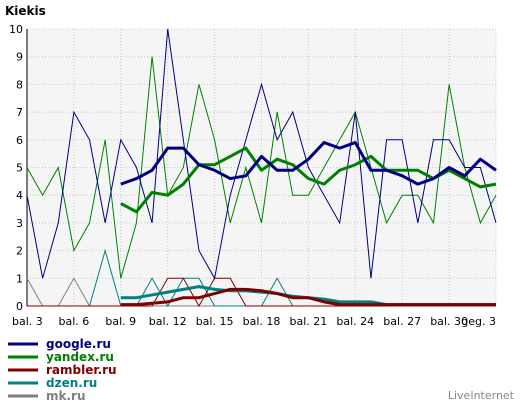  What do you see at coordinates (16, 29) in the screenshot?
I see `y-tick-label: 10` at bounding box center [16, 29].